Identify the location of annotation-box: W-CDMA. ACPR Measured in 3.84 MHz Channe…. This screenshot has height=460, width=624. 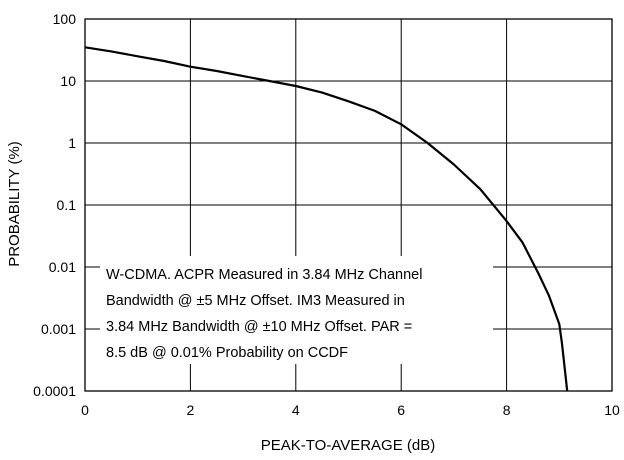
(296, 310).